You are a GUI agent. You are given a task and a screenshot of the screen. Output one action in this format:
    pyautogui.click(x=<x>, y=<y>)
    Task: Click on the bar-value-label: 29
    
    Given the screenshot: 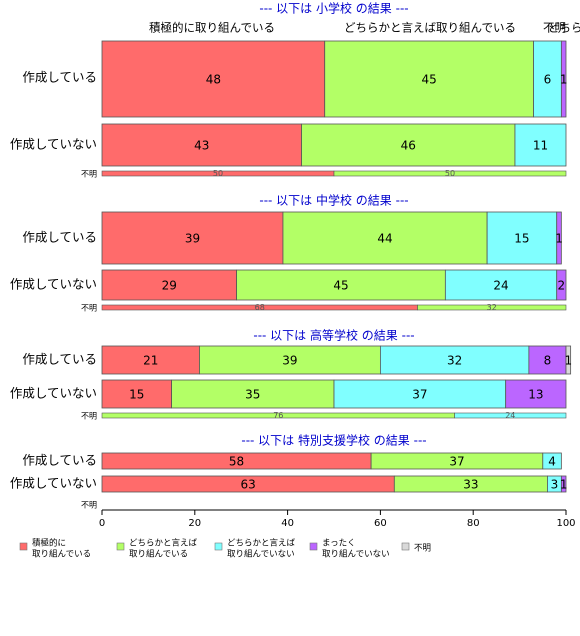 What is the action you would take?
    pyautogui.click(x=169, y=286)
    